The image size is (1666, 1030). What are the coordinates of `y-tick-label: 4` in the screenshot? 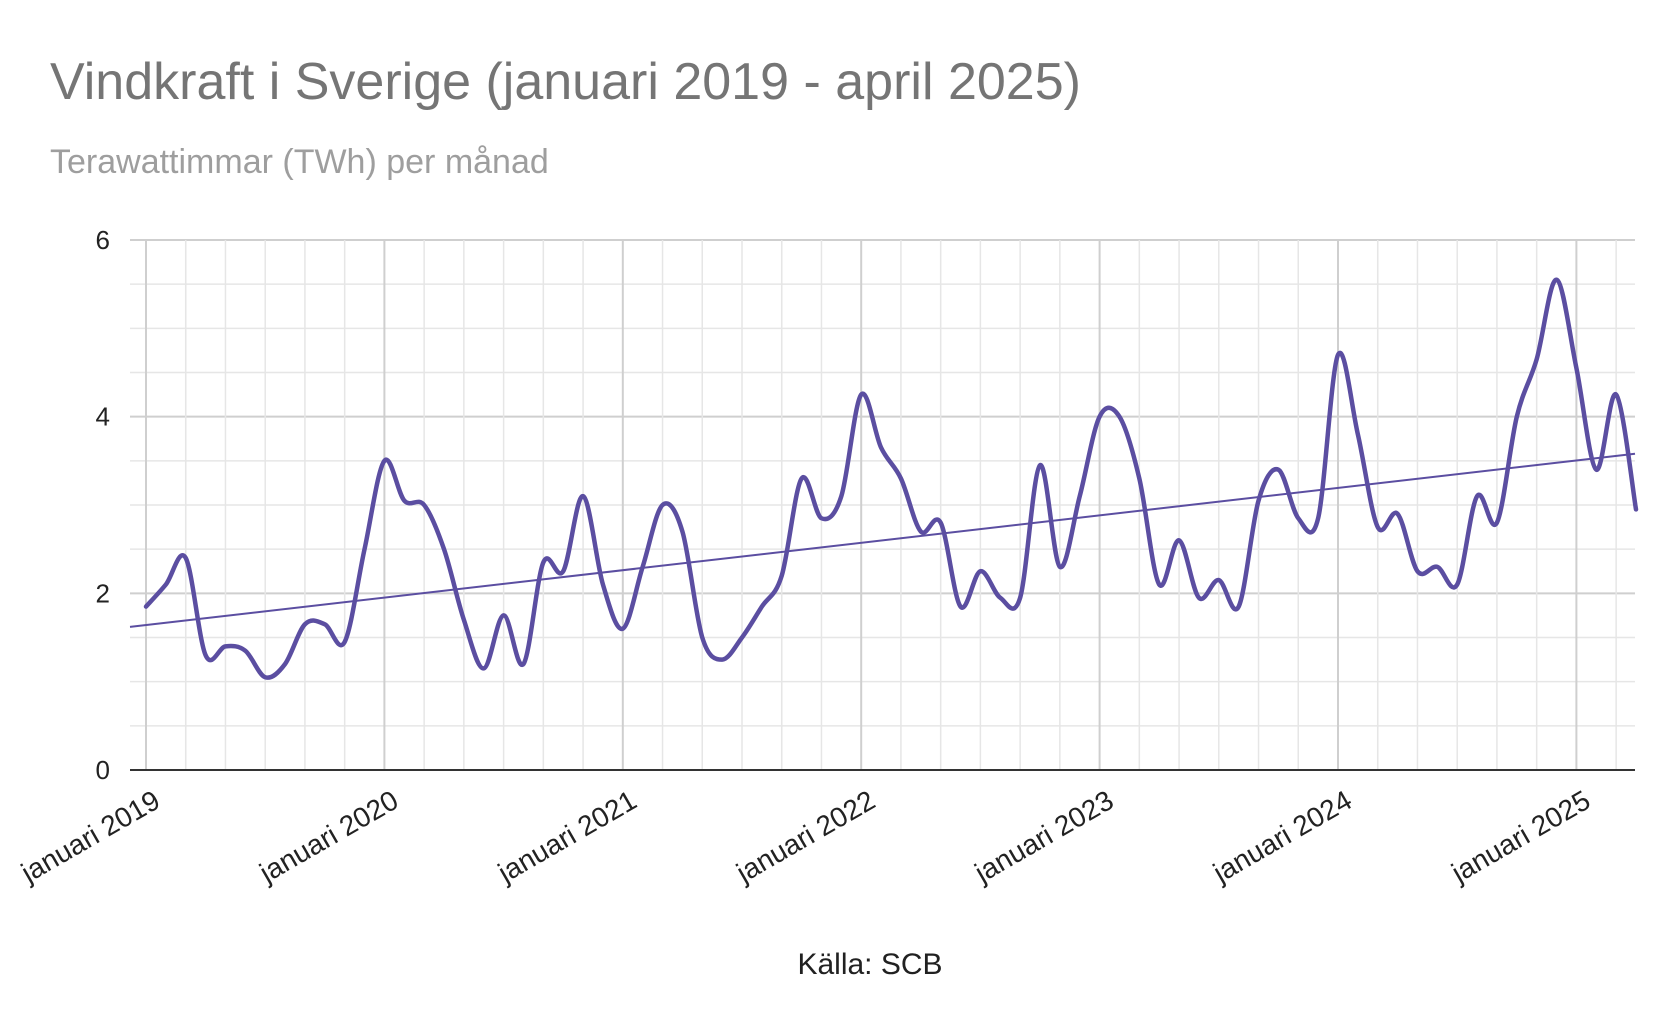 It's located at (103, 417).